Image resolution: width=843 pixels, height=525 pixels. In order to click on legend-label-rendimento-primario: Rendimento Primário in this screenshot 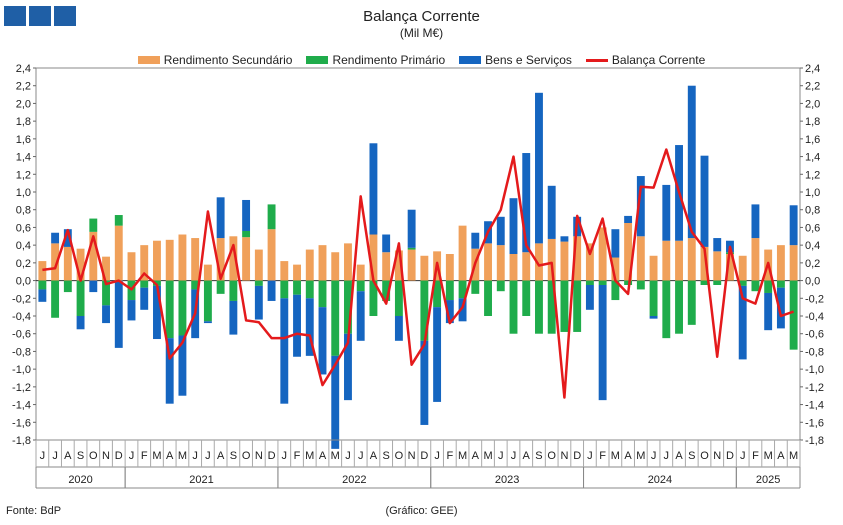, I will do `click(389, 60)`.